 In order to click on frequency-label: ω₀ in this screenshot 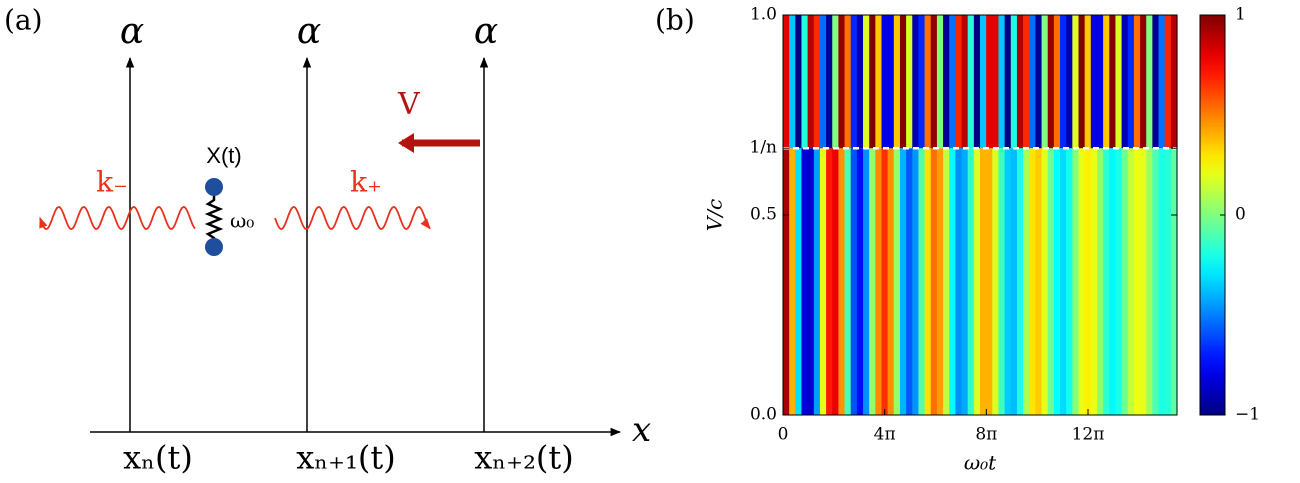, I will do `click(242, 221)`.